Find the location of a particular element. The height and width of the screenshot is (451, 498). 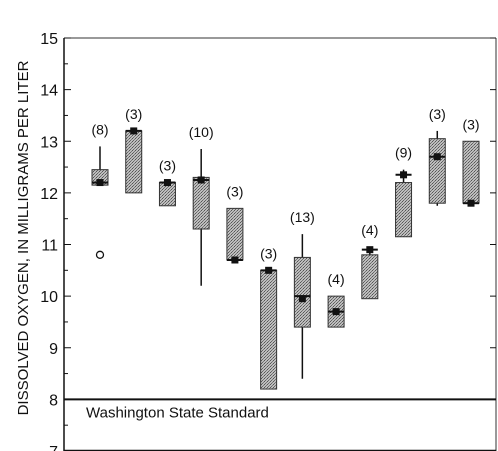

y-tick-label: 15 is located at coordinates (49, 39).